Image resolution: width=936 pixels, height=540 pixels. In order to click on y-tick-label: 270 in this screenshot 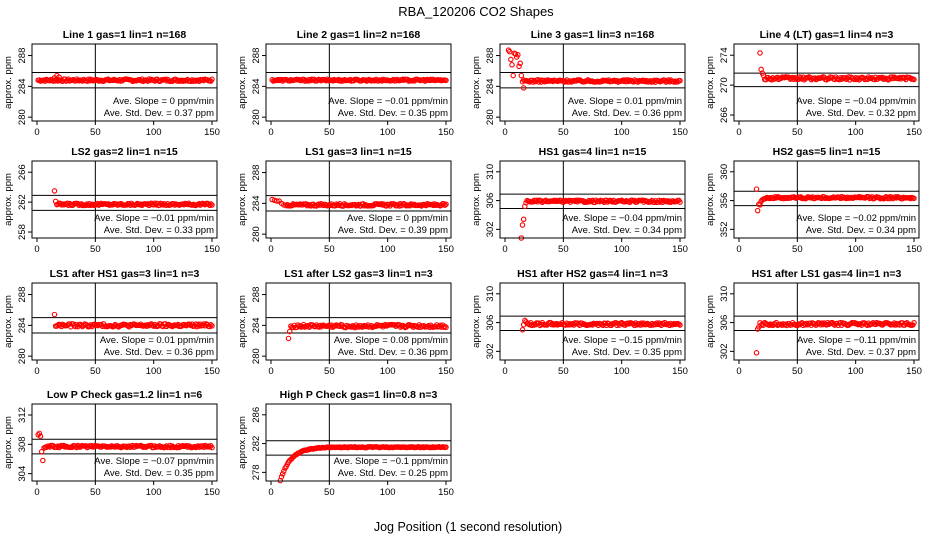, I will do `click(724, 85)`.